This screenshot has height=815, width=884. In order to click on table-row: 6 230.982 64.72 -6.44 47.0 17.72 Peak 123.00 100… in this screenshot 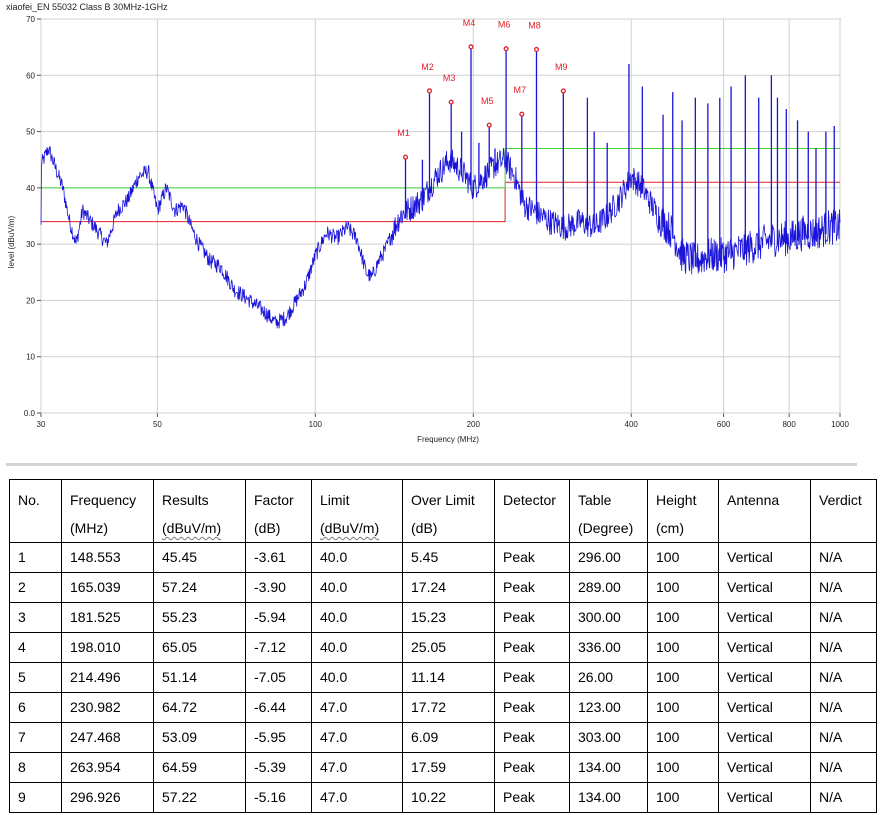, I will do `click(443, 707)`.